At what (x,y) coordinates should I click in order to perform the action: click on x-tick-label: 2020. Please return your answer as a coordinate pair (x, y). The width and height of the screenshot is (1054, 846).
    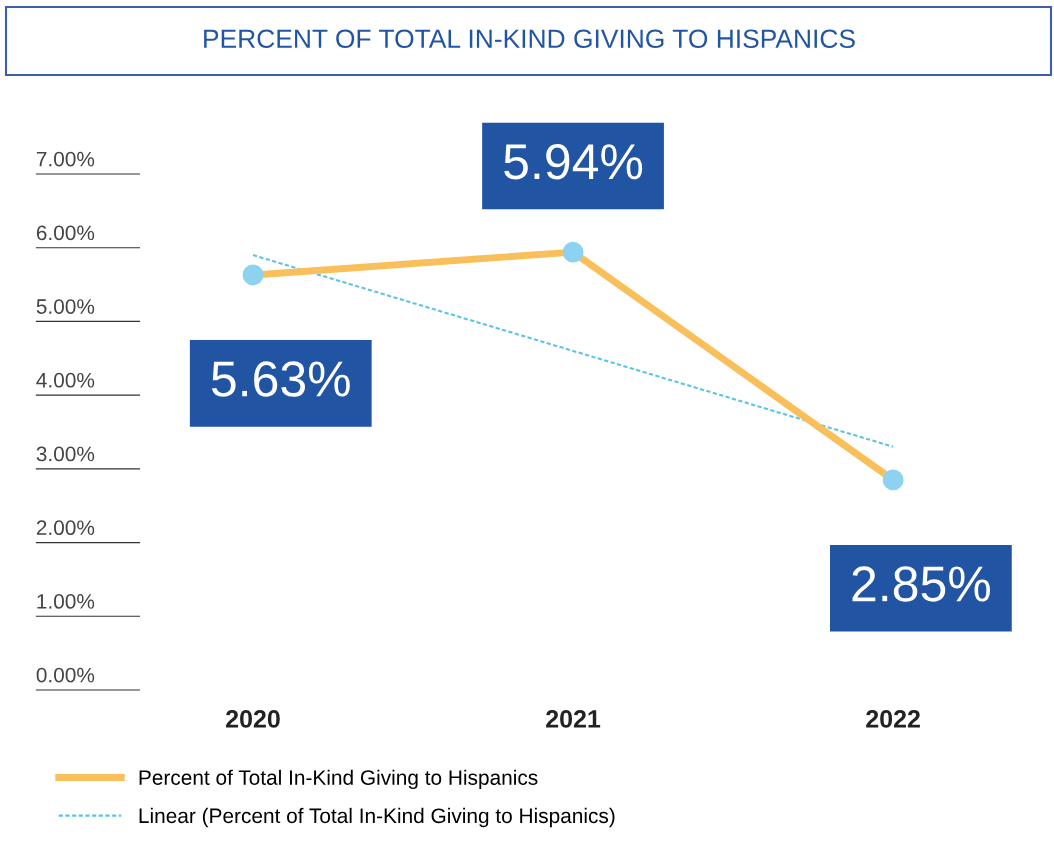
    Looking at the image, I should click on (253, 719).